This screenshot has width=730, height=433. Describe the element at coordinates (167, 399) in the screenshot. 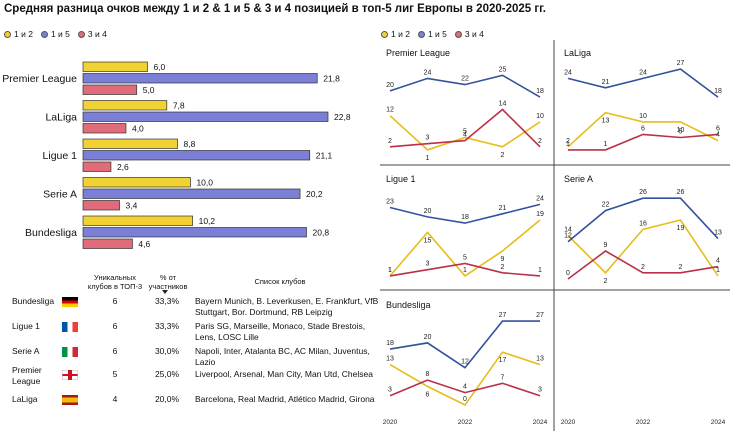

I see `percent-of-participants: 20,0%` at that location.